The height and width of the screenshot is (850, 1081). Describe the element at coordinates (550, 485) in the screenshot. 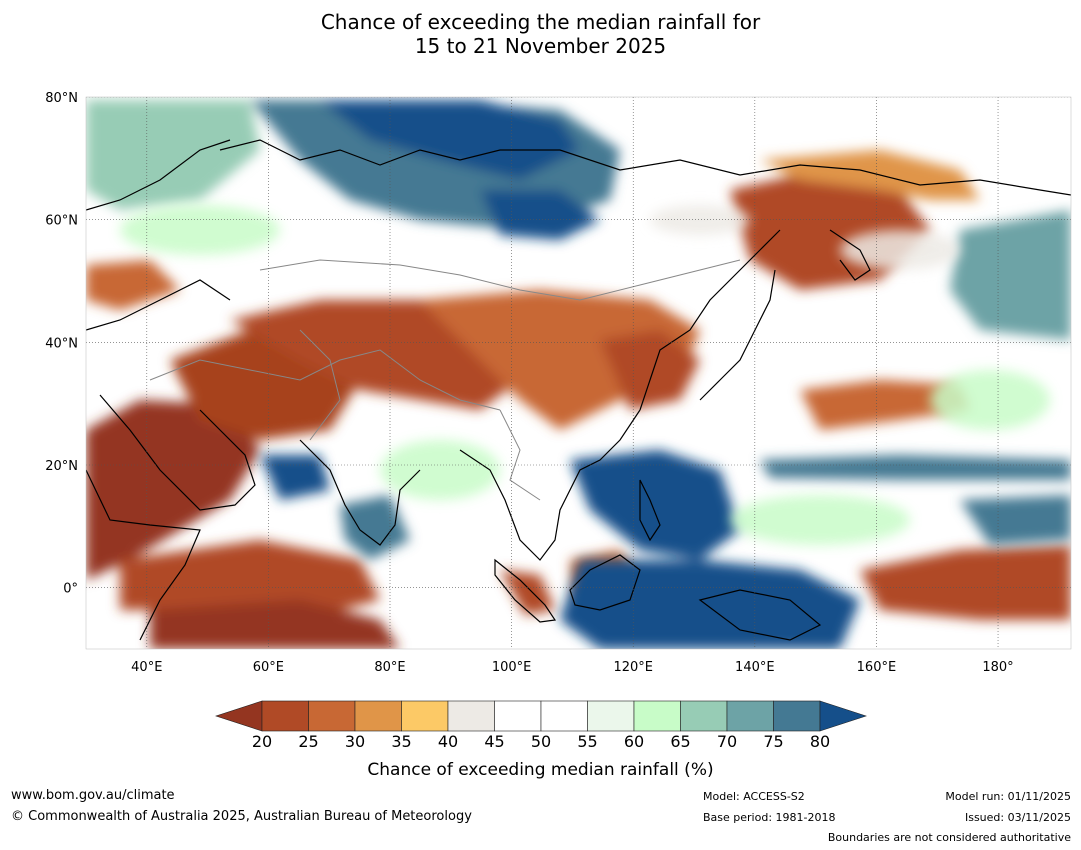

I see `southeast-asia-coast` at that location.